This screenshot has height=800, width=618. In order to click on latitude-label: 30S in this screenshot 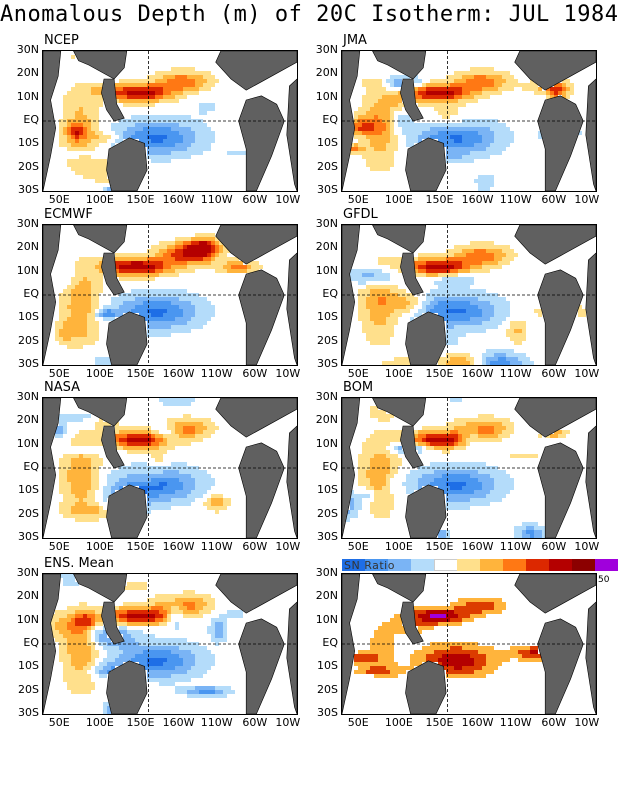, I will do `click(327, 536)`.